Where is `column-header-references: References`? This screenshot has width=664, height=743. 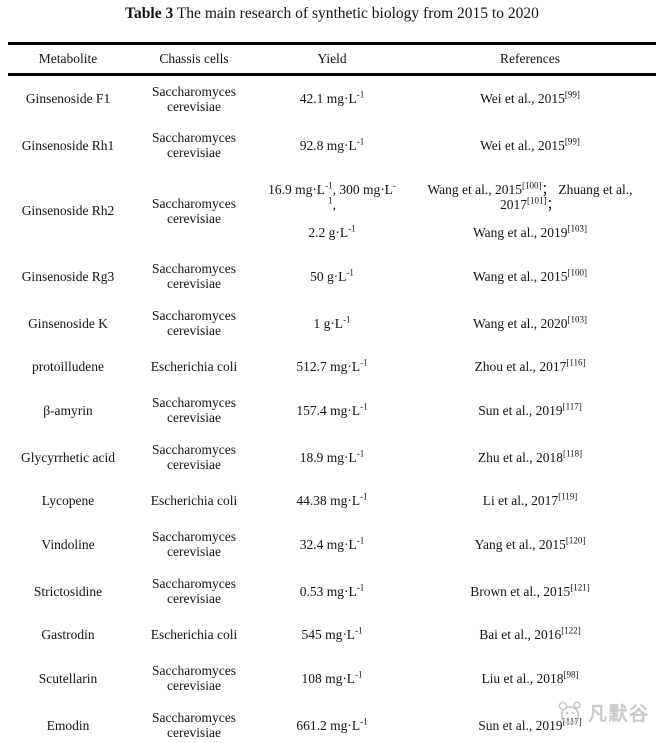
column-header-references: References is located at coordinates (530, 58).